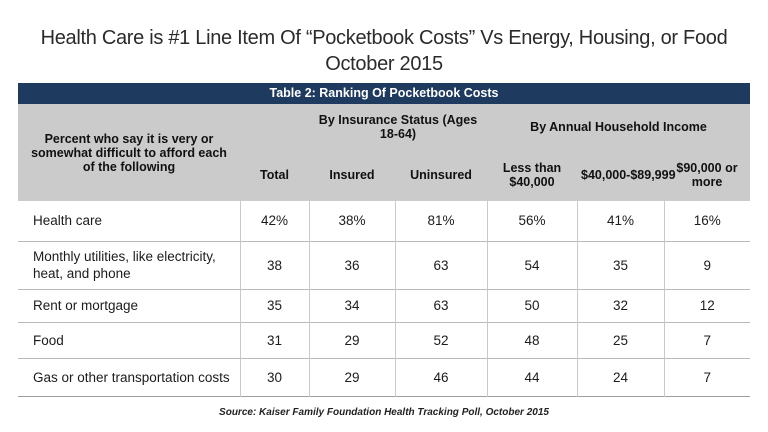  I want to click on column-header-insured: Insured, so click(352, 175).